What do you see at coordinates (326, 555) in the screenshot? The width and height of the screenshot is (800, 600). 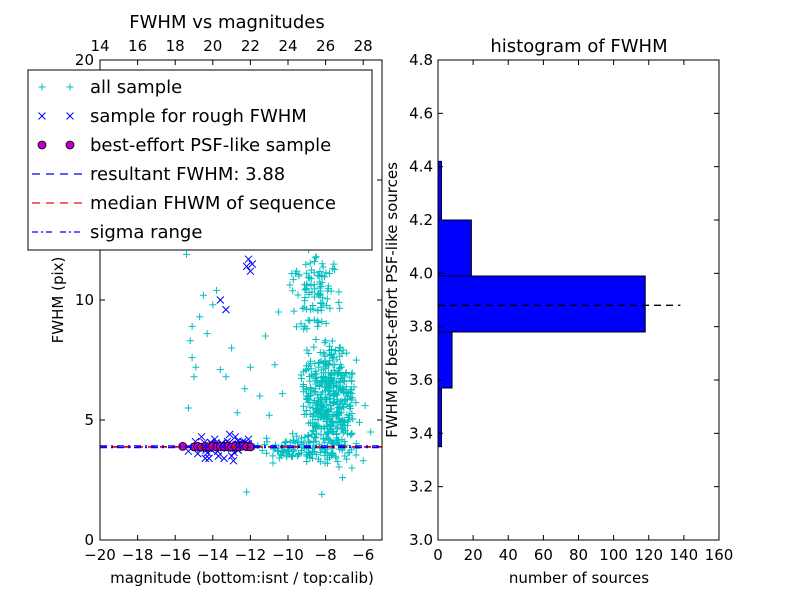 I see `x-tick-label: −8` at bounding box center [326, 555].